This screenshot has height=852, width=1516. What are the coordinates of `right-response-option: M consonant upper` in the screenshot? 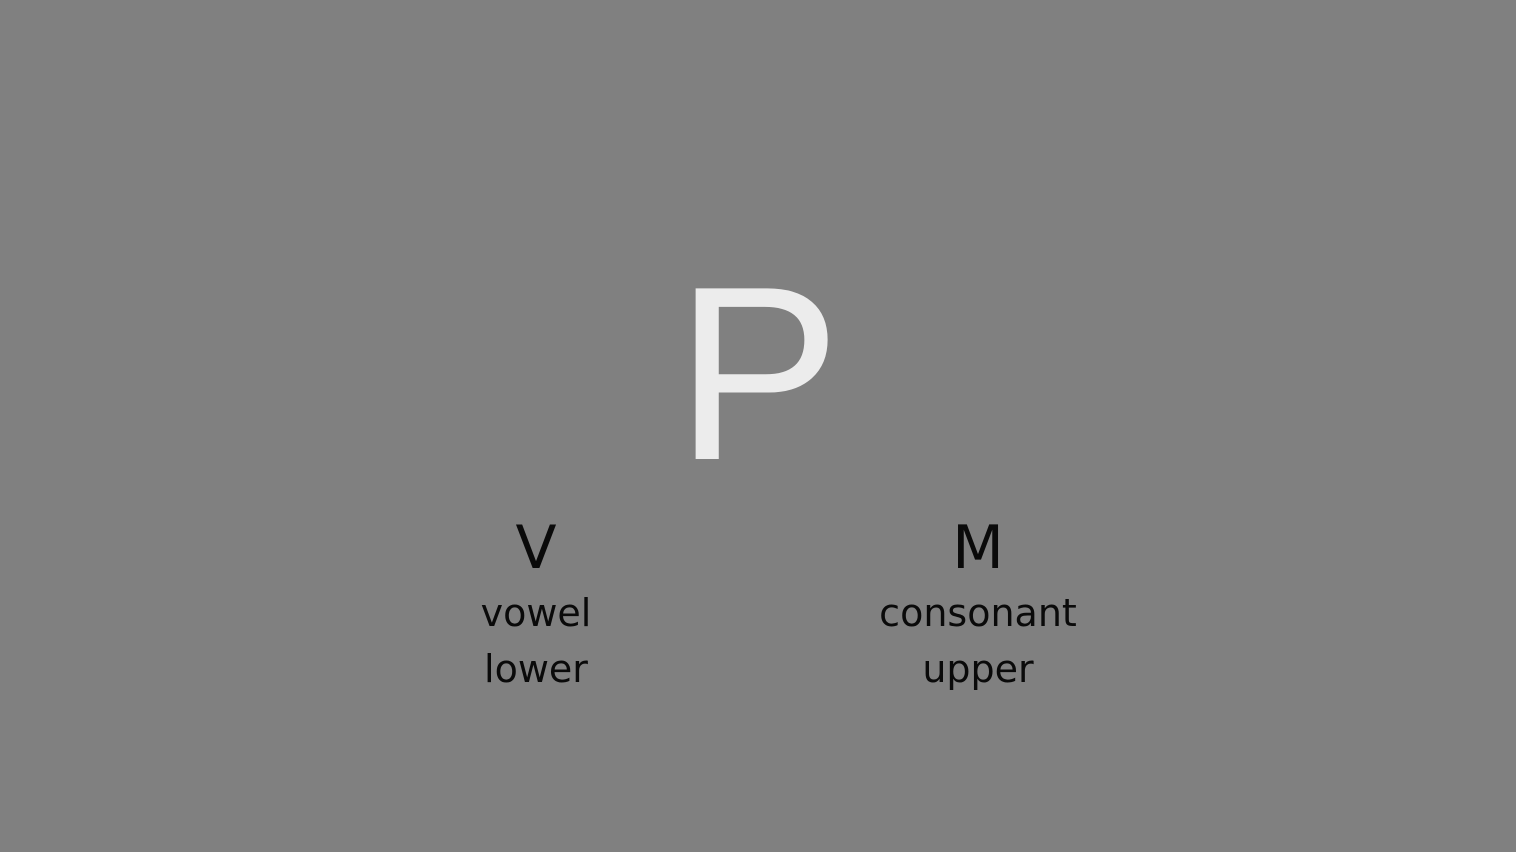 It's located at (978, 604).